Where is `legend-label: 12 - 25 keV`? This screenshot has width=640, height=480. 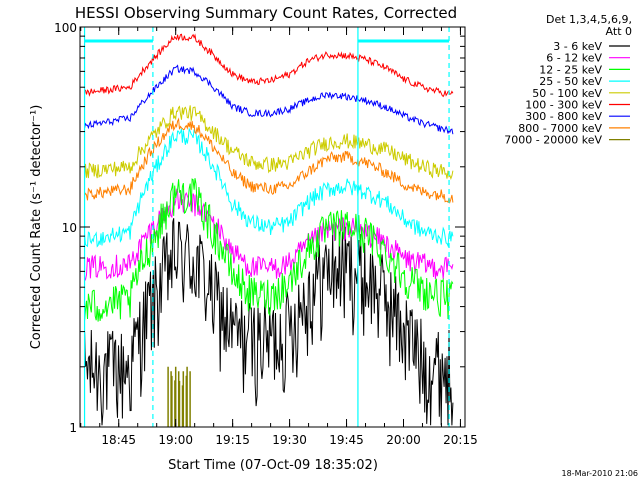 legend-label: 12 - 25 keV is located at coordinates (570, 69).